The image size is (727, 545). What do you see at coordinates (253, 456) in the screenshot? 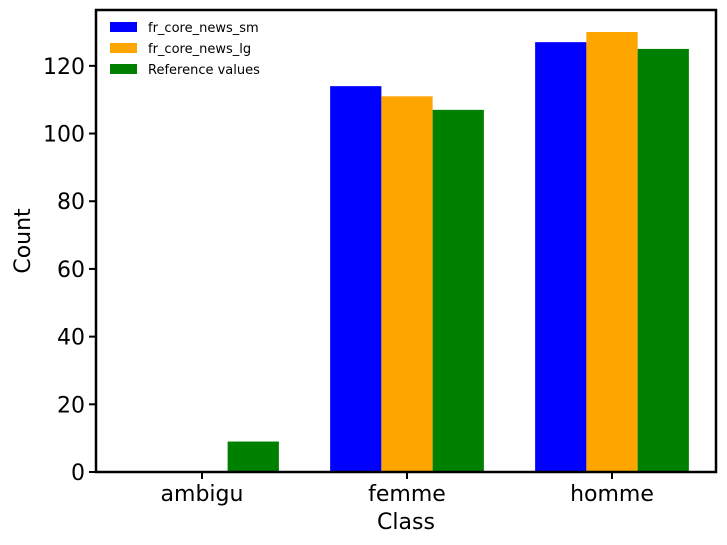
I see `bar-reference-values-ambigu` at bounding box center [253, 456].